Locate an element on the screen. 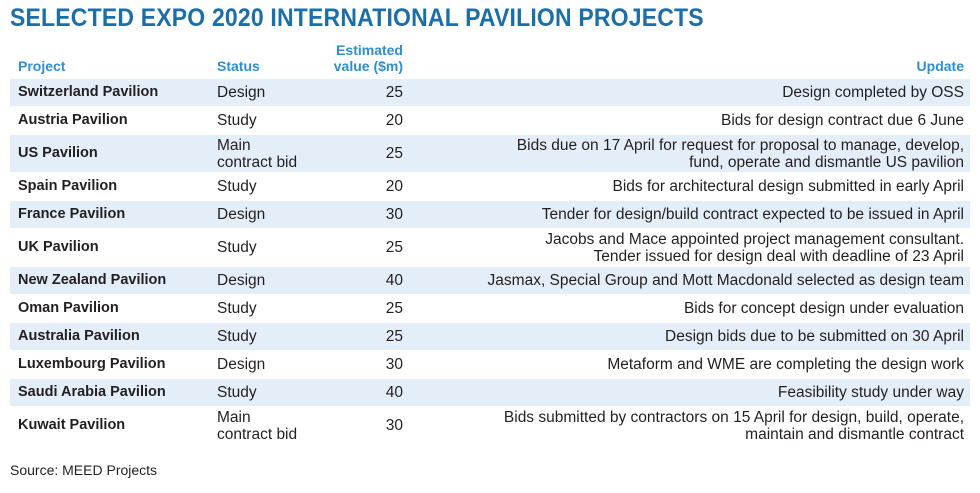 The height and width of the screenshot is (493, 980). project-cell: Oman Pavilion is located at coordinates (68, 308).